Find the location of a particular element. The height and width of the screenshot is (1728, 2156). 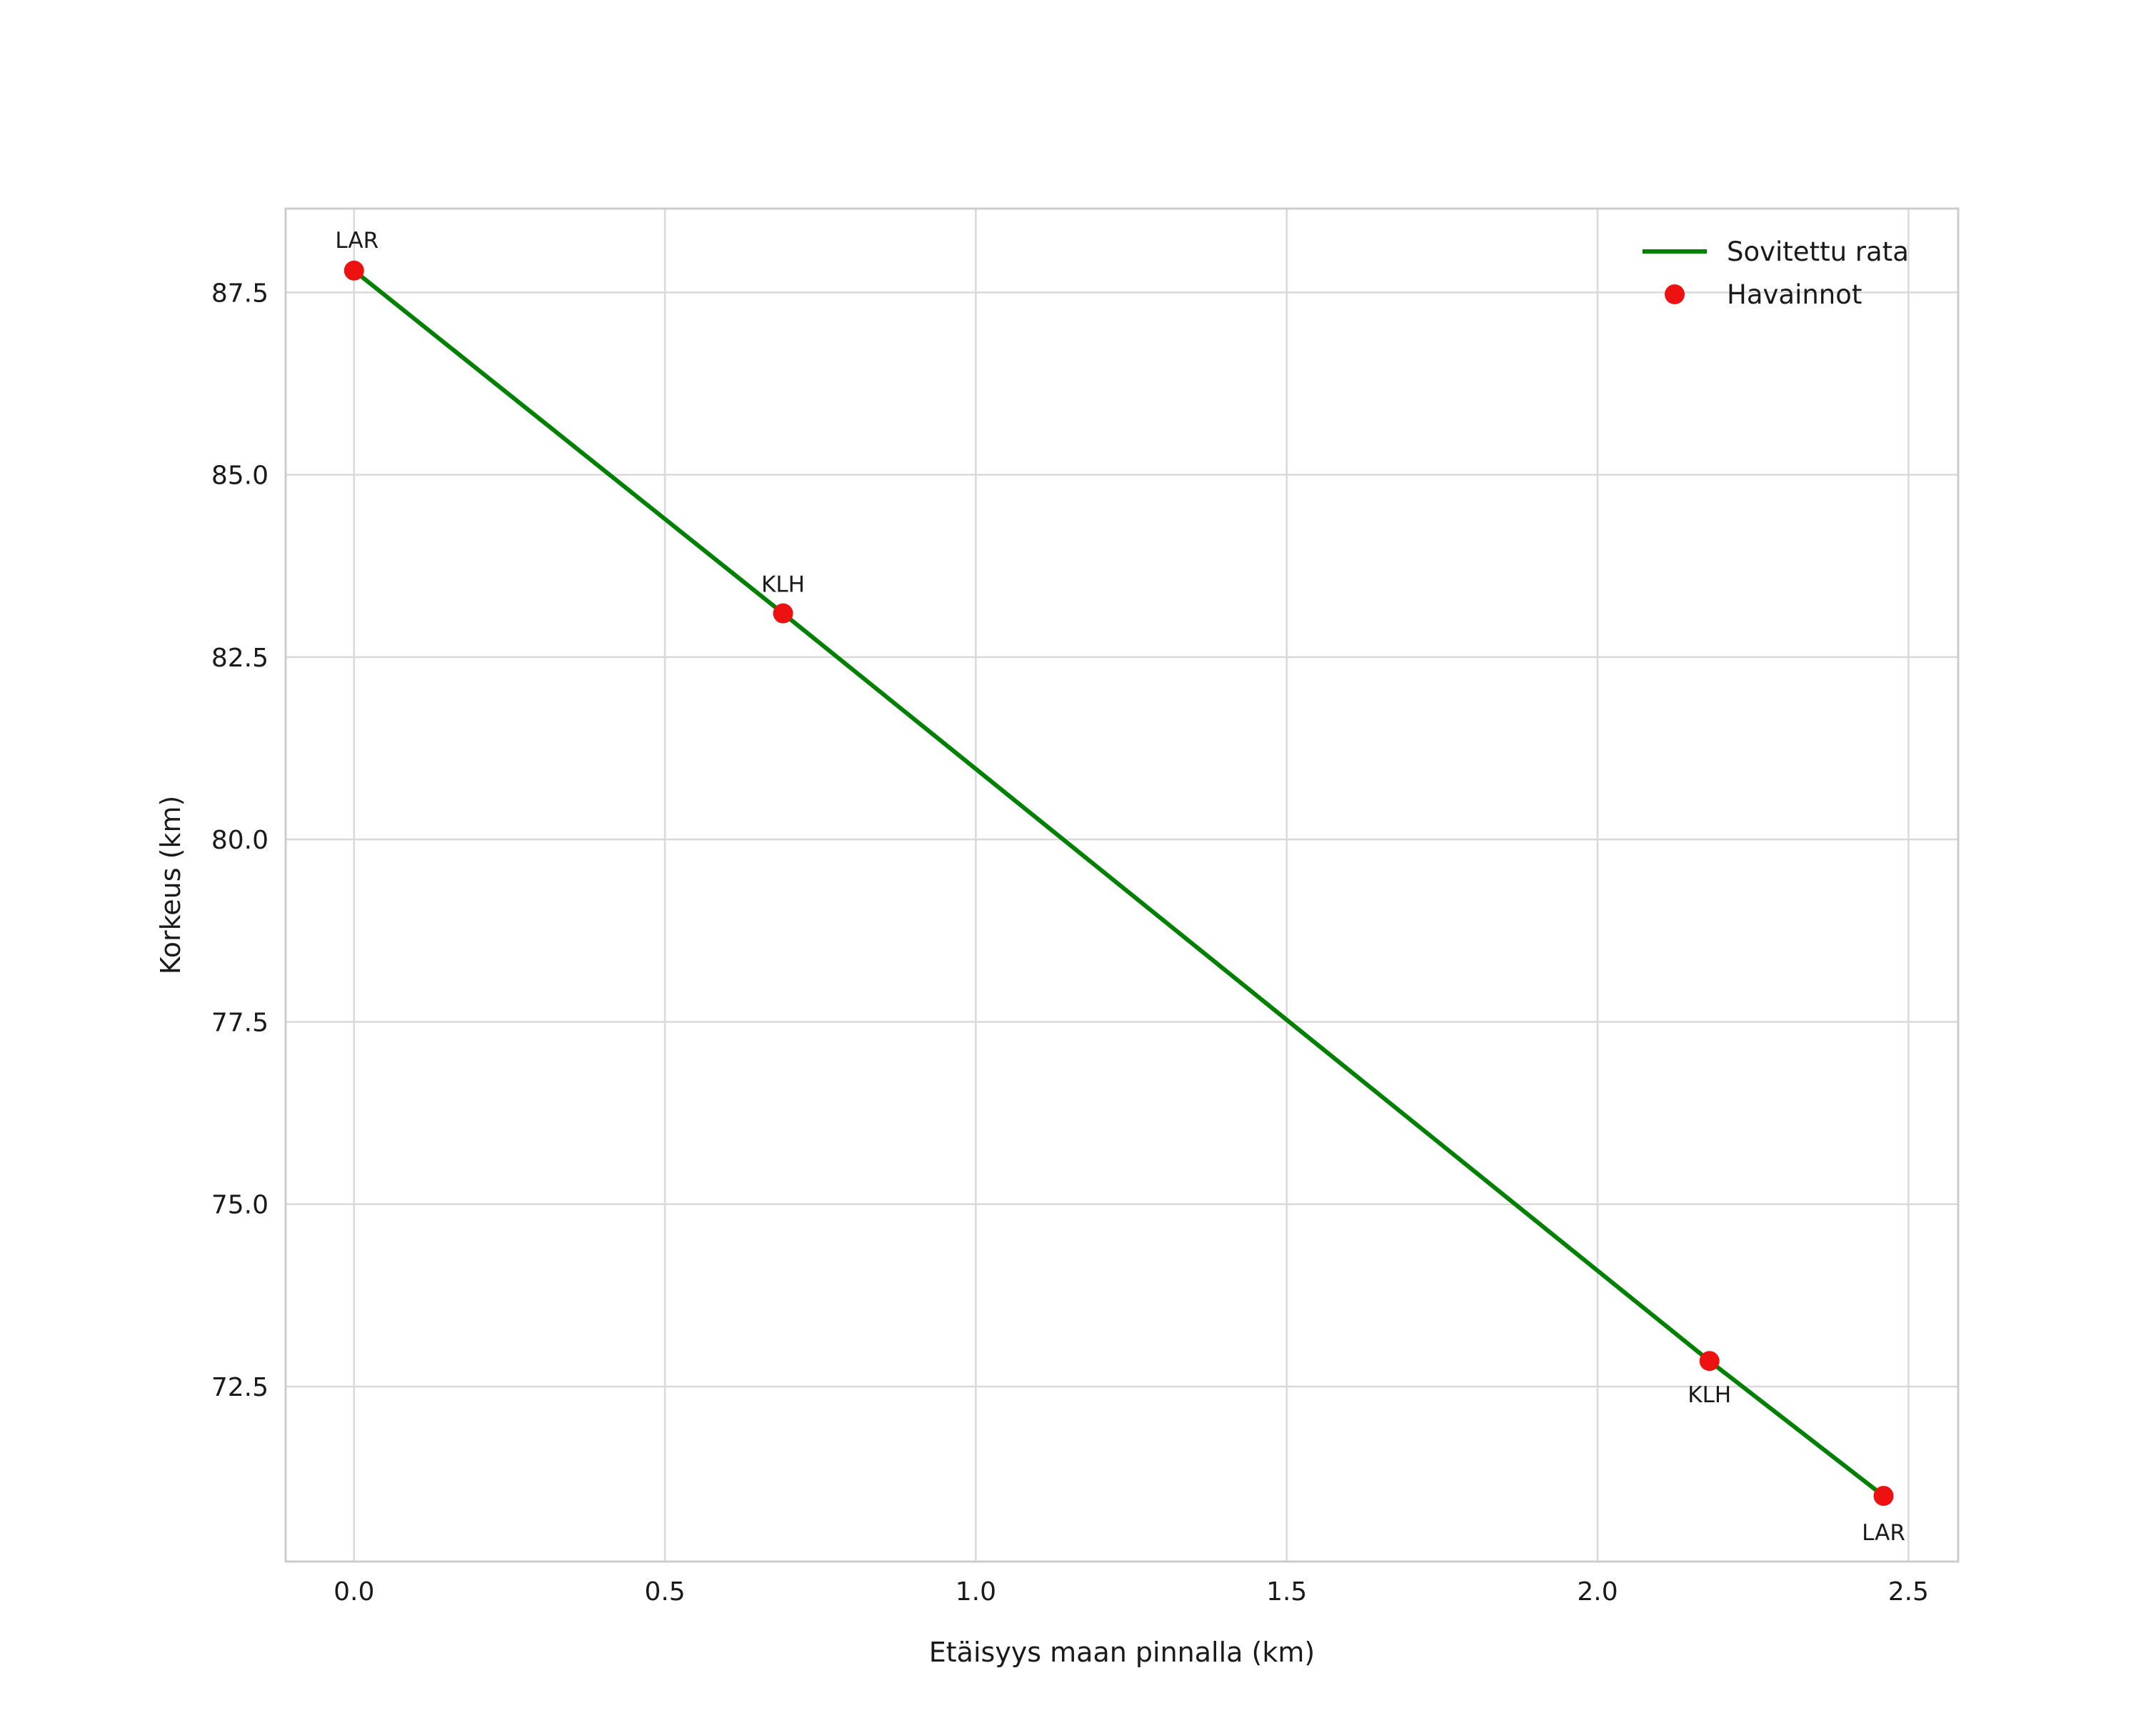

legend-point-sample is located at coordinates (1675, 294).